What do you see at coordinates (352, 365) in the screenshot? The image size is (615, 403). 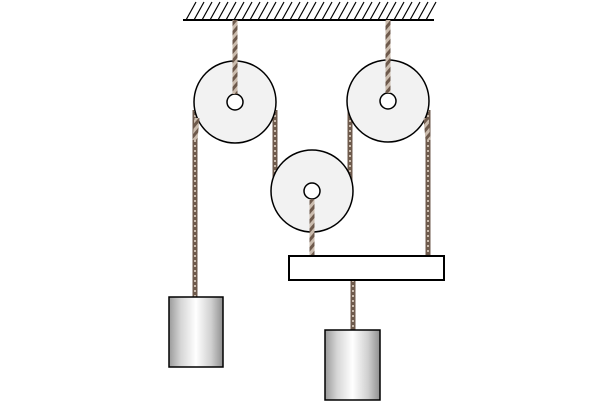 I see `cylinder-weight-icon-lower` at bounding box center [352, 365].